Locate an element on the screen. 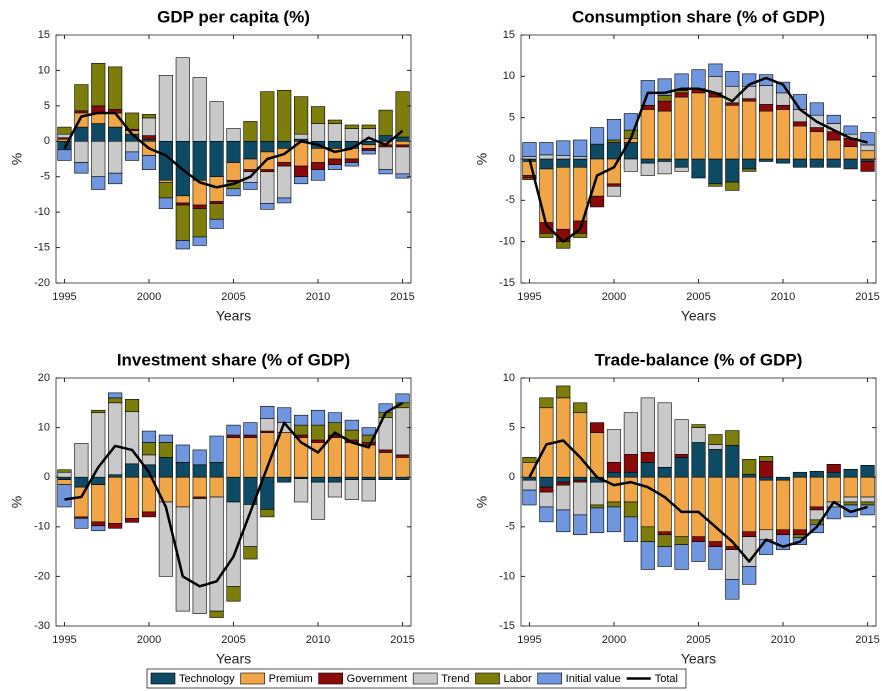  legend-label: Technology is located at coordinates (207, 679).